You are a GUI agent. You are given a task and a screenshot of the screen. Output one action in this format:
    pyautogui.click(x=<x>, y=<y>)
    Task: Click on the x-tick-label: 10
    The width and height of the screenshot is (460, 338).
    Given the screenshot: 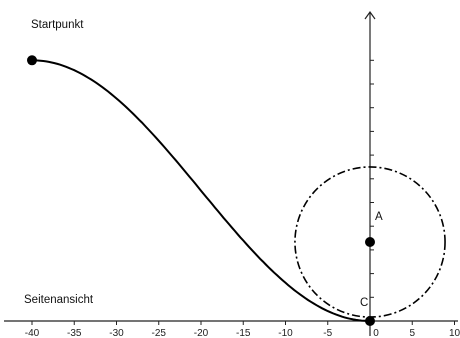 What is the action you would take?
    pyautogui.click(x=454, y=333)
    